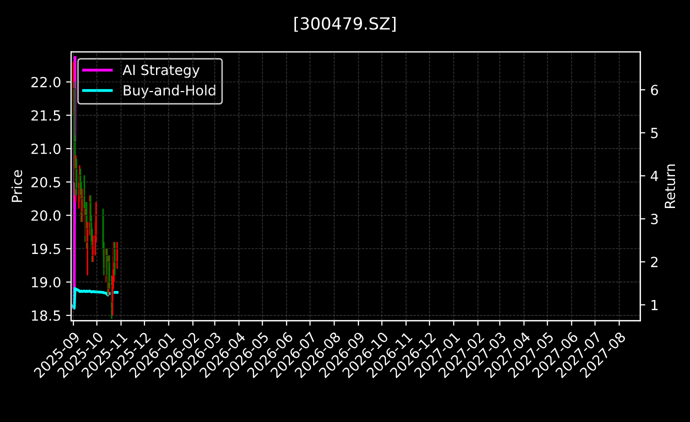 Image resolution: width=690 pixels, height=422 pixels. What do you see at coordinates (45, 115) in the screenshot?
I see `y-tick-label: 21.5` at bounding box center [45, 115].